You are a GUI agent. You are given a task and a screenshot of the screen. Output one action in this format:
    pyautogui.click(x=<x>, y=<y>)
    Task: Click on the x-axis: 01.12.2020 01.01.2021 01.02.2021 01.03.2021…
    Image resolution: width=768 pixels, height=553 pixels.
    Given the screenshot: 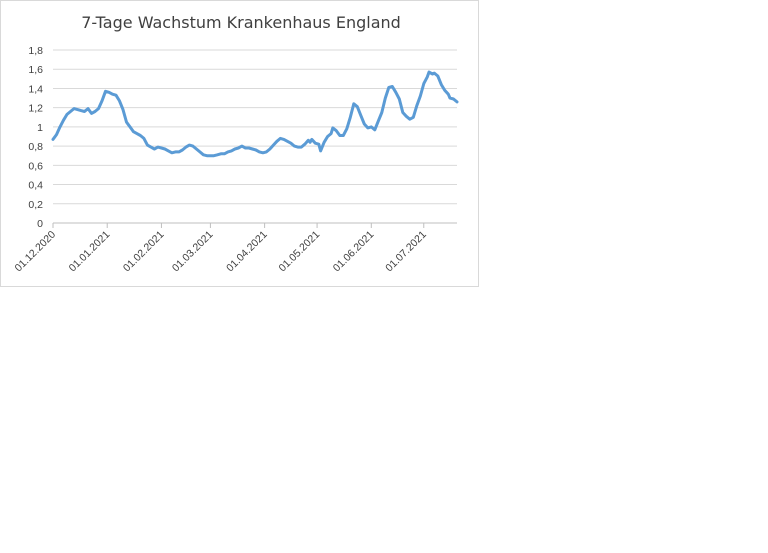 What is the action you would take?
    pyautogui.click(x=234, y=248)
    